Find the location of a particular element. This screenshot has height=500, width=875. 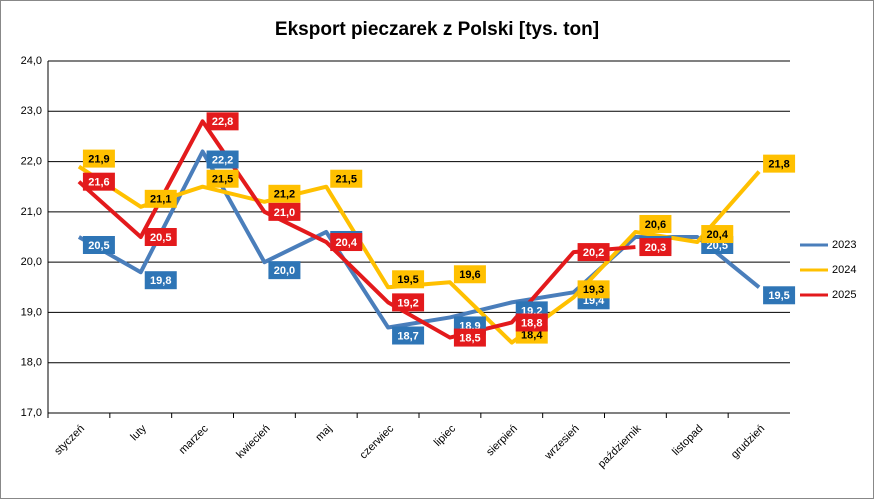

legend-label: 2024 is located at coordinates (844, 270).